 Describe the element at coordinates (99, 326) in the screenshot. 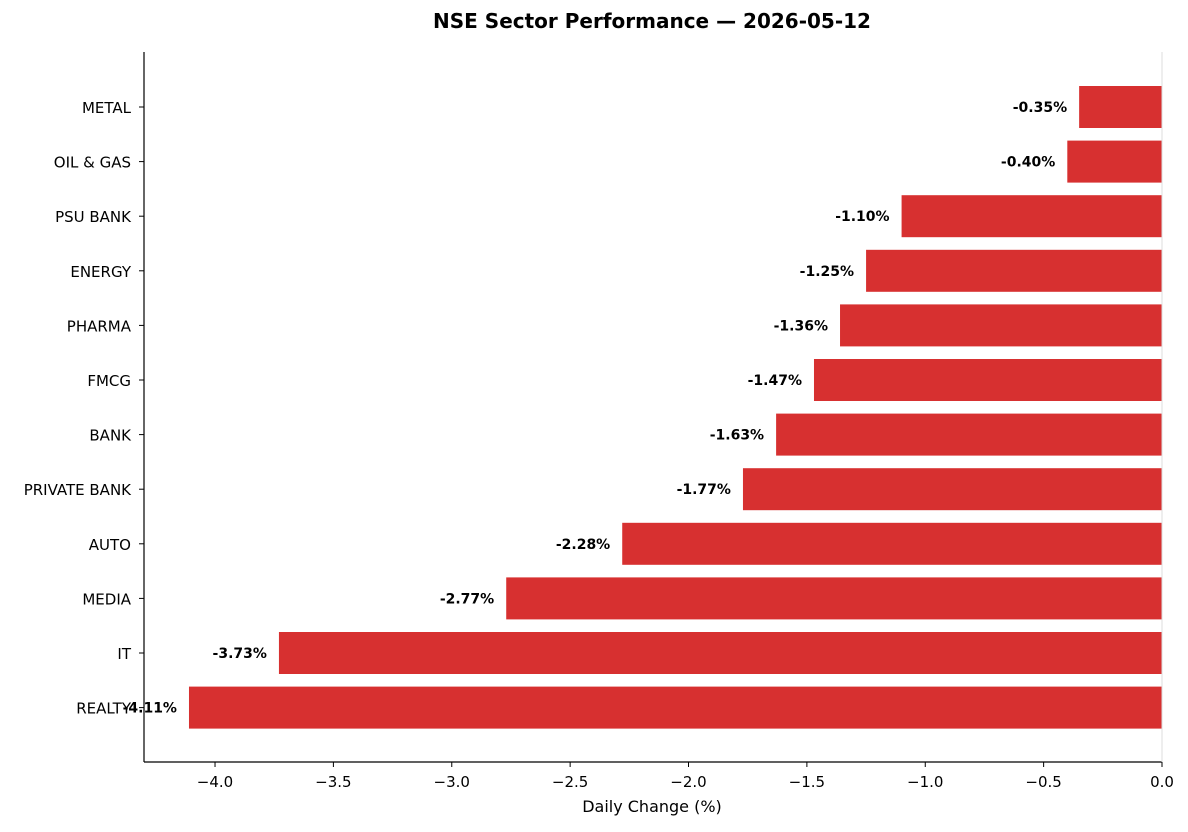

I see `y-tick-label: PHARMA` at that location.